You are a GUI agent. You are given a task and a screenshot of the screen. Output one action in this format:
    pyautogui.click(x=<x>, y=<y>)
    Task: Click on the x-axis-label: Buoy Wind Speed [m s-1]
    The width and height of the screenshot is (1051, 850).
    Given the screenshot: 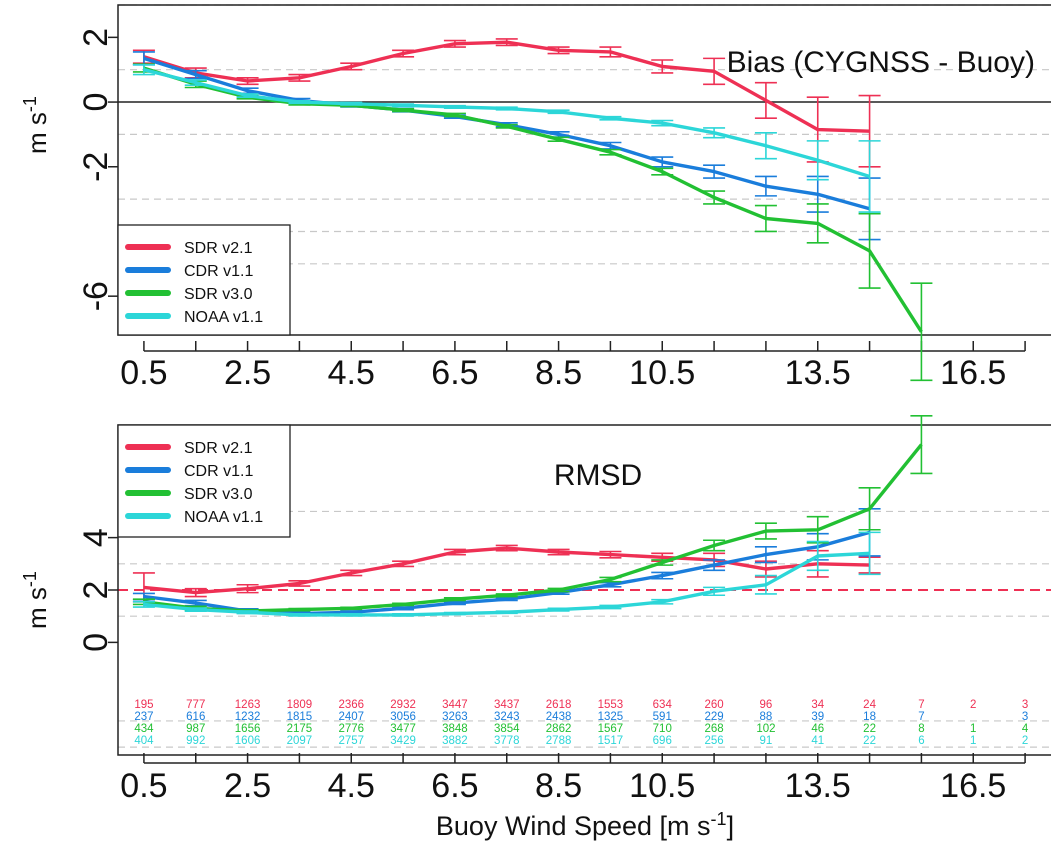 What is the action you would take?
    pyautogui.click(x=585, y=825)
    